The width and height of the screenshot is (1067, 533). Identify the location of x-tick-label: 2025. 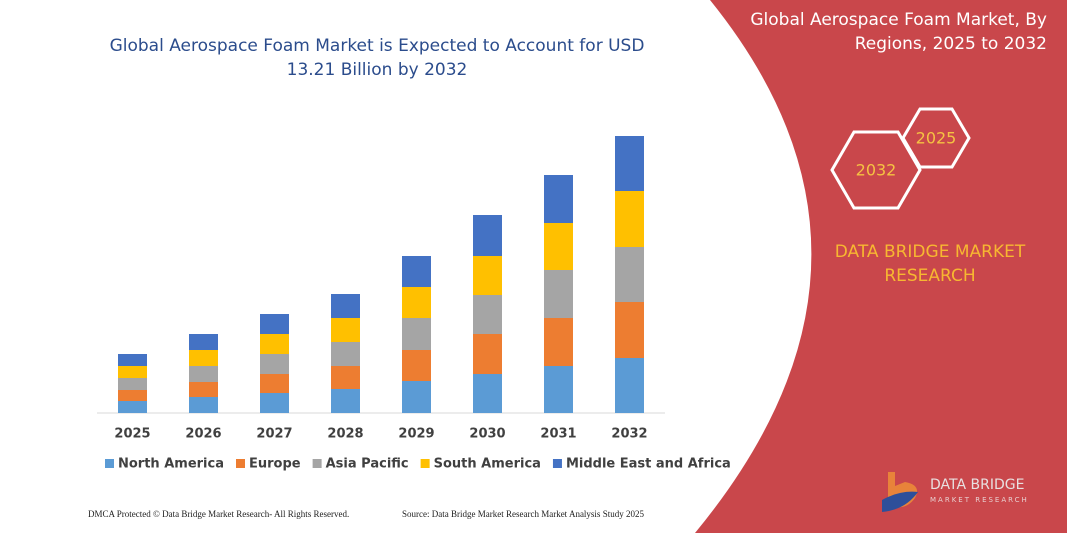
(132, 434).